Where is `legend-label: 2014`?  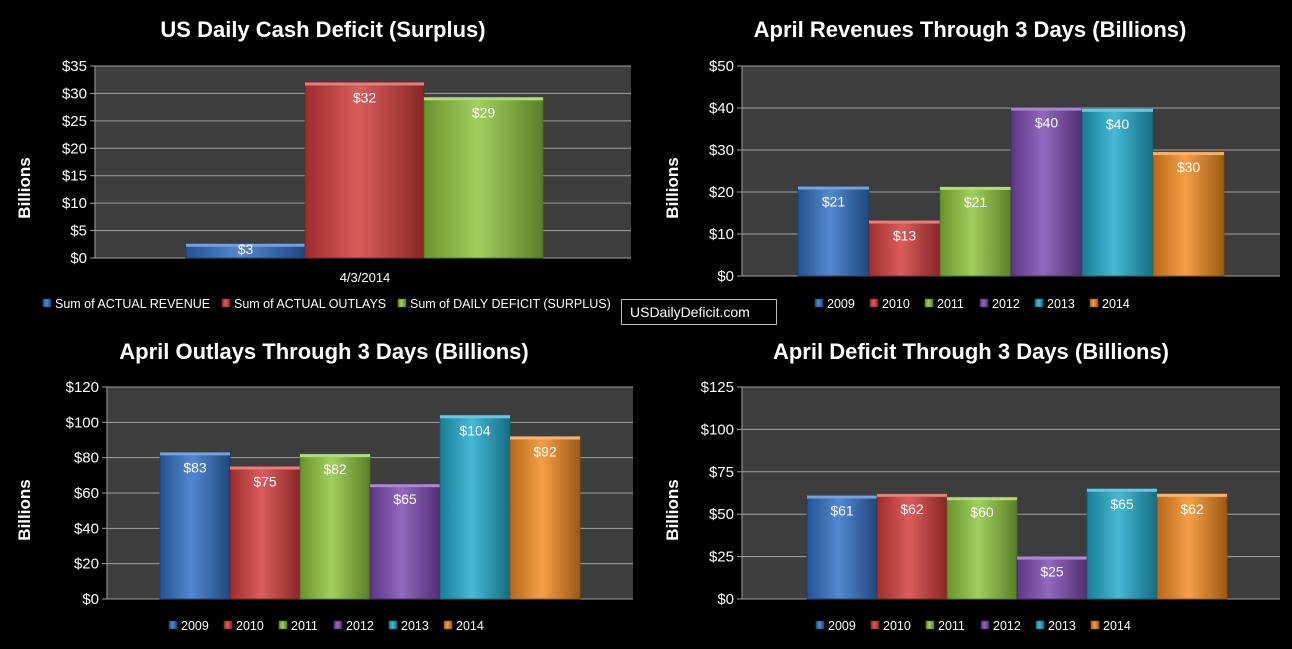
legend-label: 2014 is located at coordinates (470, 626).